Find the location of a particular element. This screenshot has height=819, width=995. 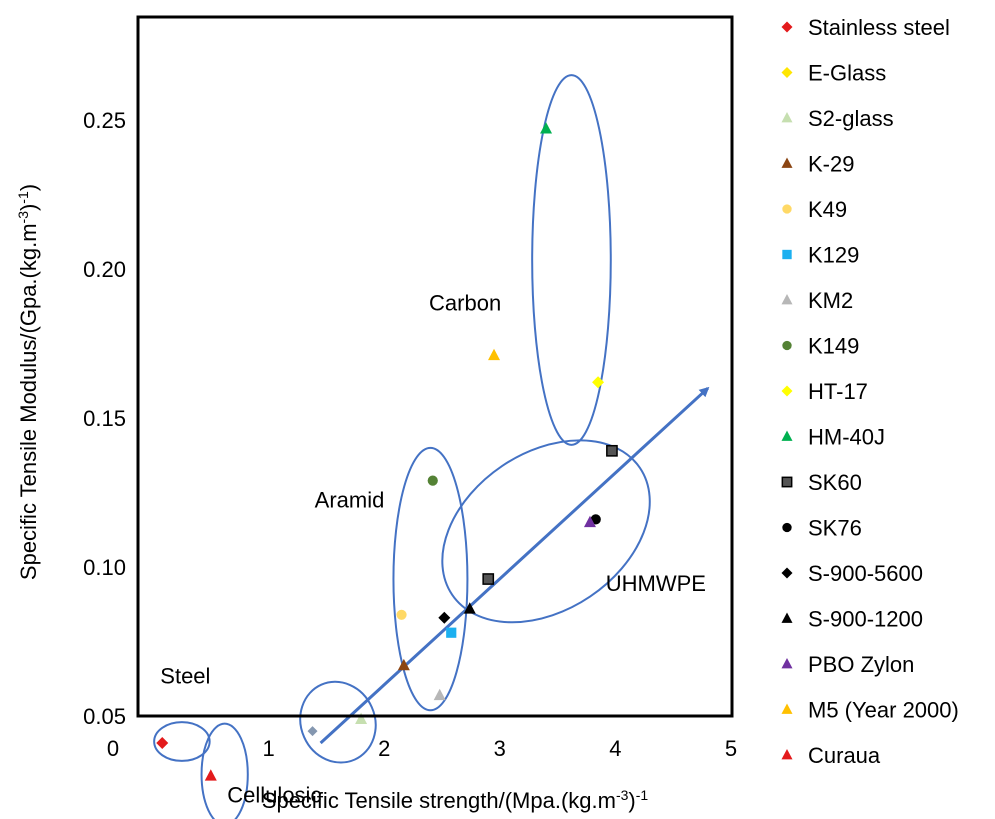

annotation-uhmwpe: UHMWPE is located at coordinates (656, 583).